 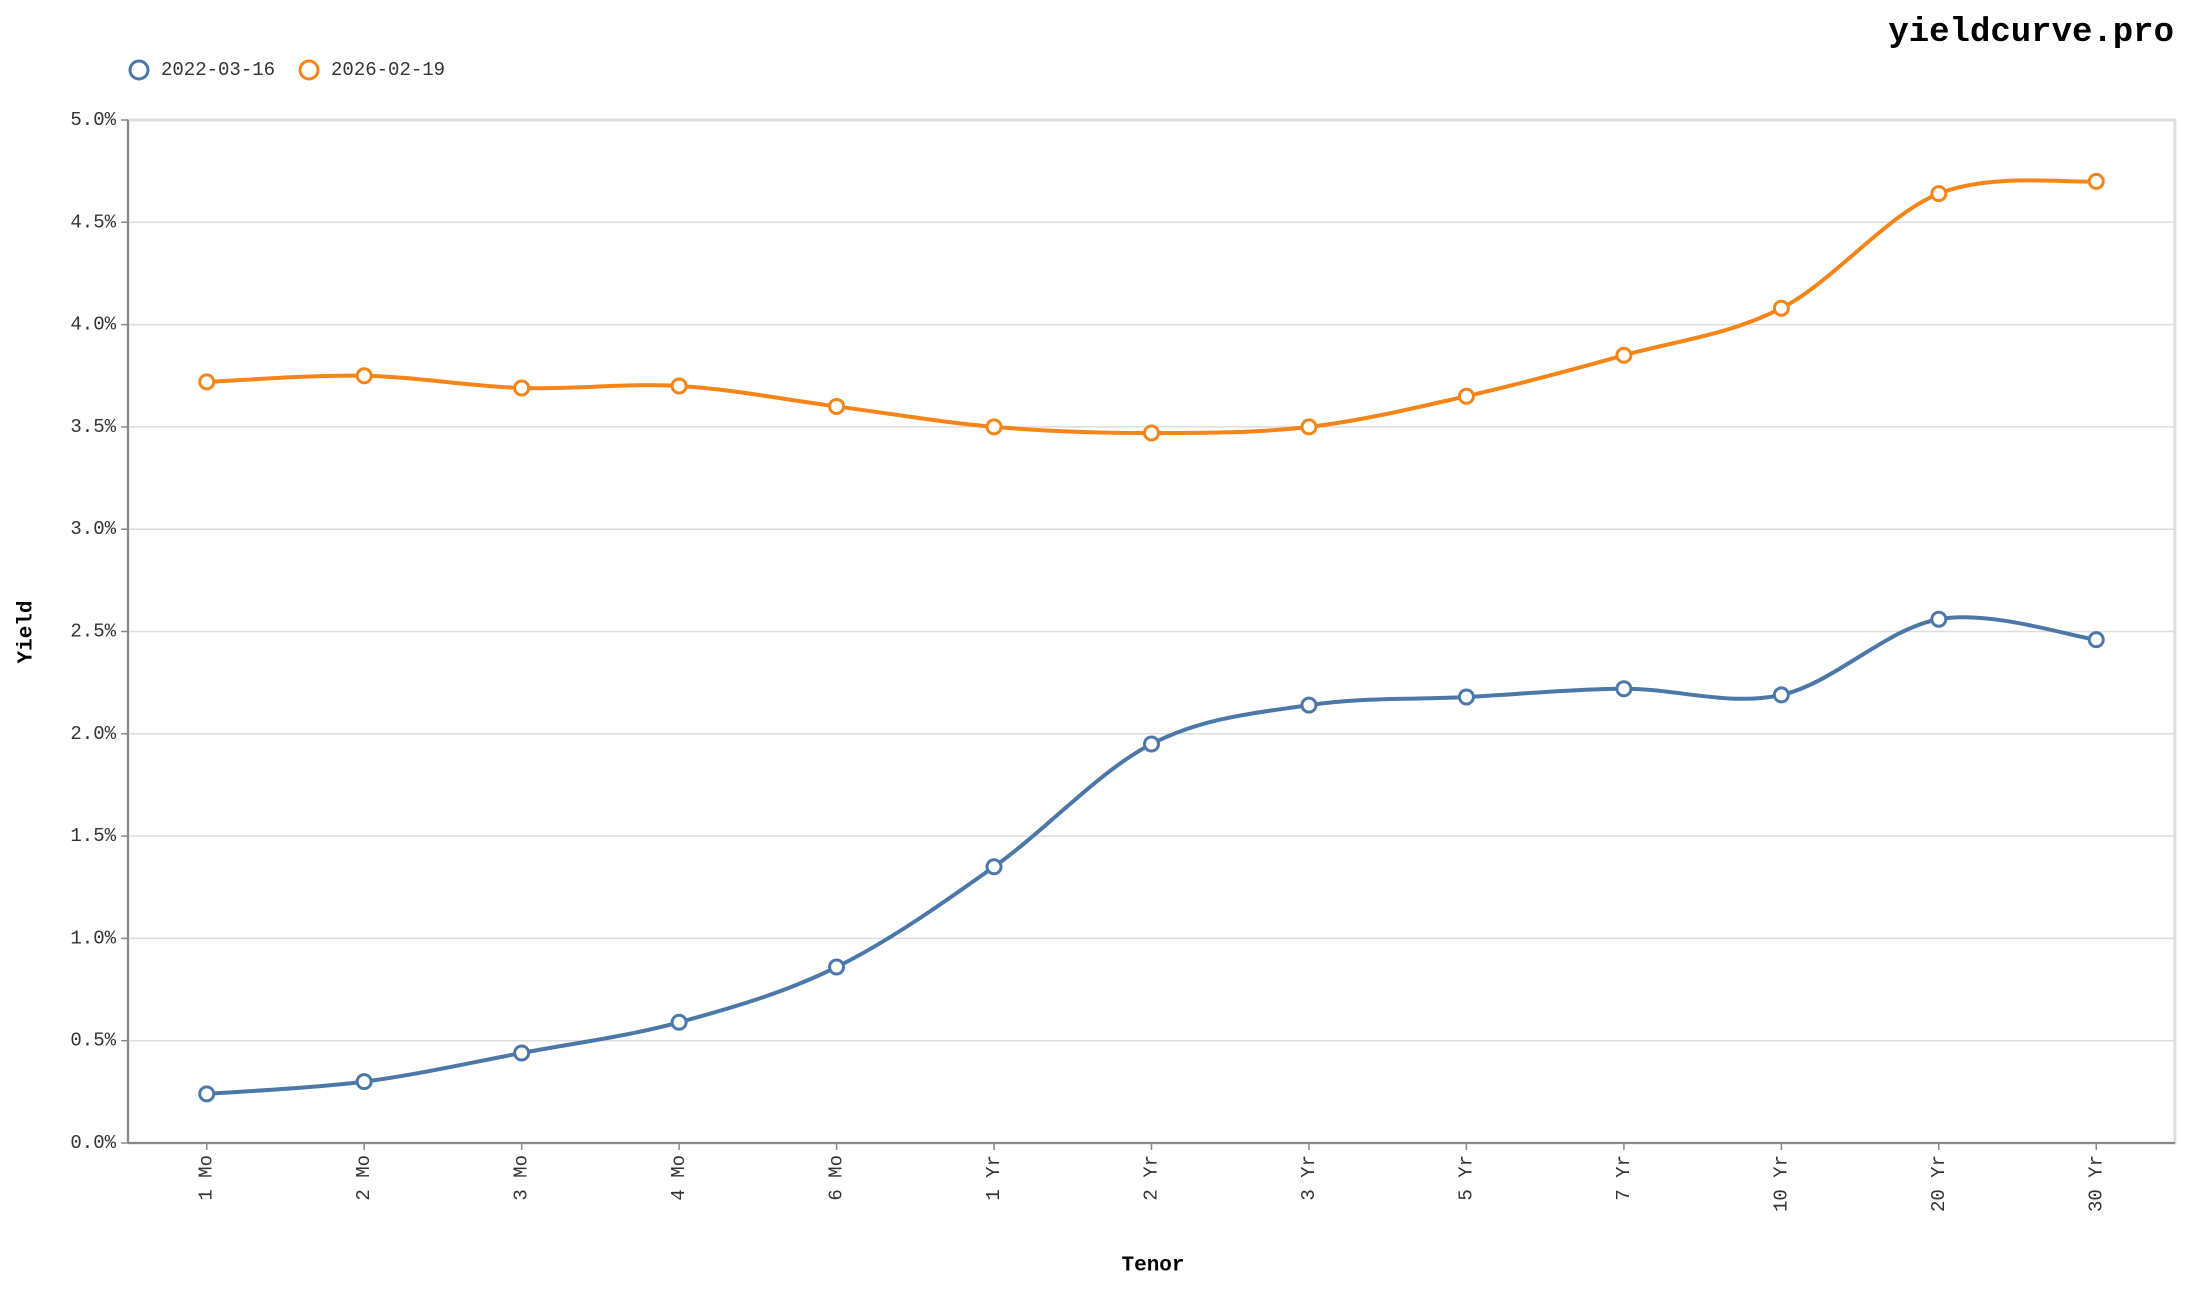 I want to click on y-tick-label: 0.5%, so click(x=93, y=1041).